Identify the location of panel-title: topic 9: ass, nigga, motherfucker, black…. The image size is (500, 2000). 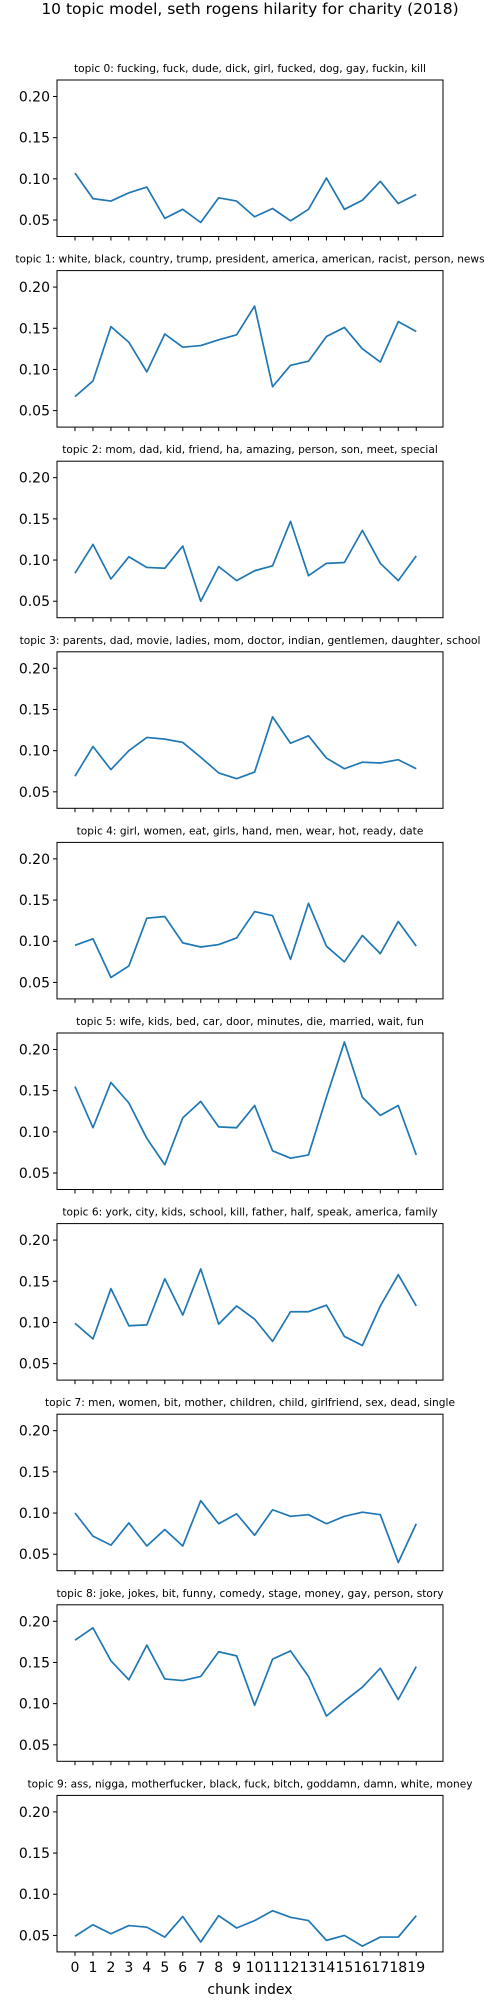
(250, 1784).